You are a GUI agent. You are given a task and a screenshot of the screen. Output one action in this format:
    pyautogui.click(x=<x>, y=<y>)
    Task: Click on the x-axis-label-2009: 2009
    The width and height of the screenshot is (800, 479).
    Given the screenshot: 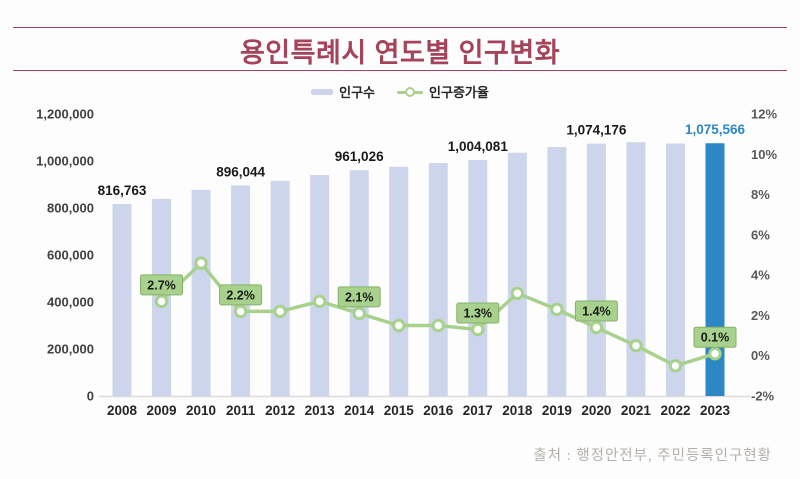 What is the action you would take?
    pyautogui.click(x=162, y=410)
    